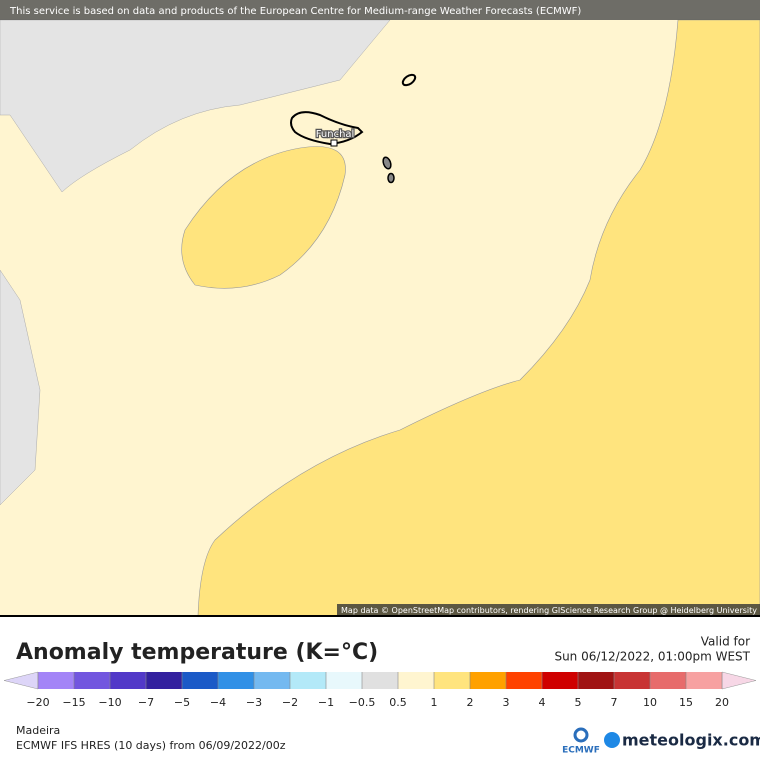 This screenshot has height=764, width=760. I want to click on notice-bar, so click(380, 10).